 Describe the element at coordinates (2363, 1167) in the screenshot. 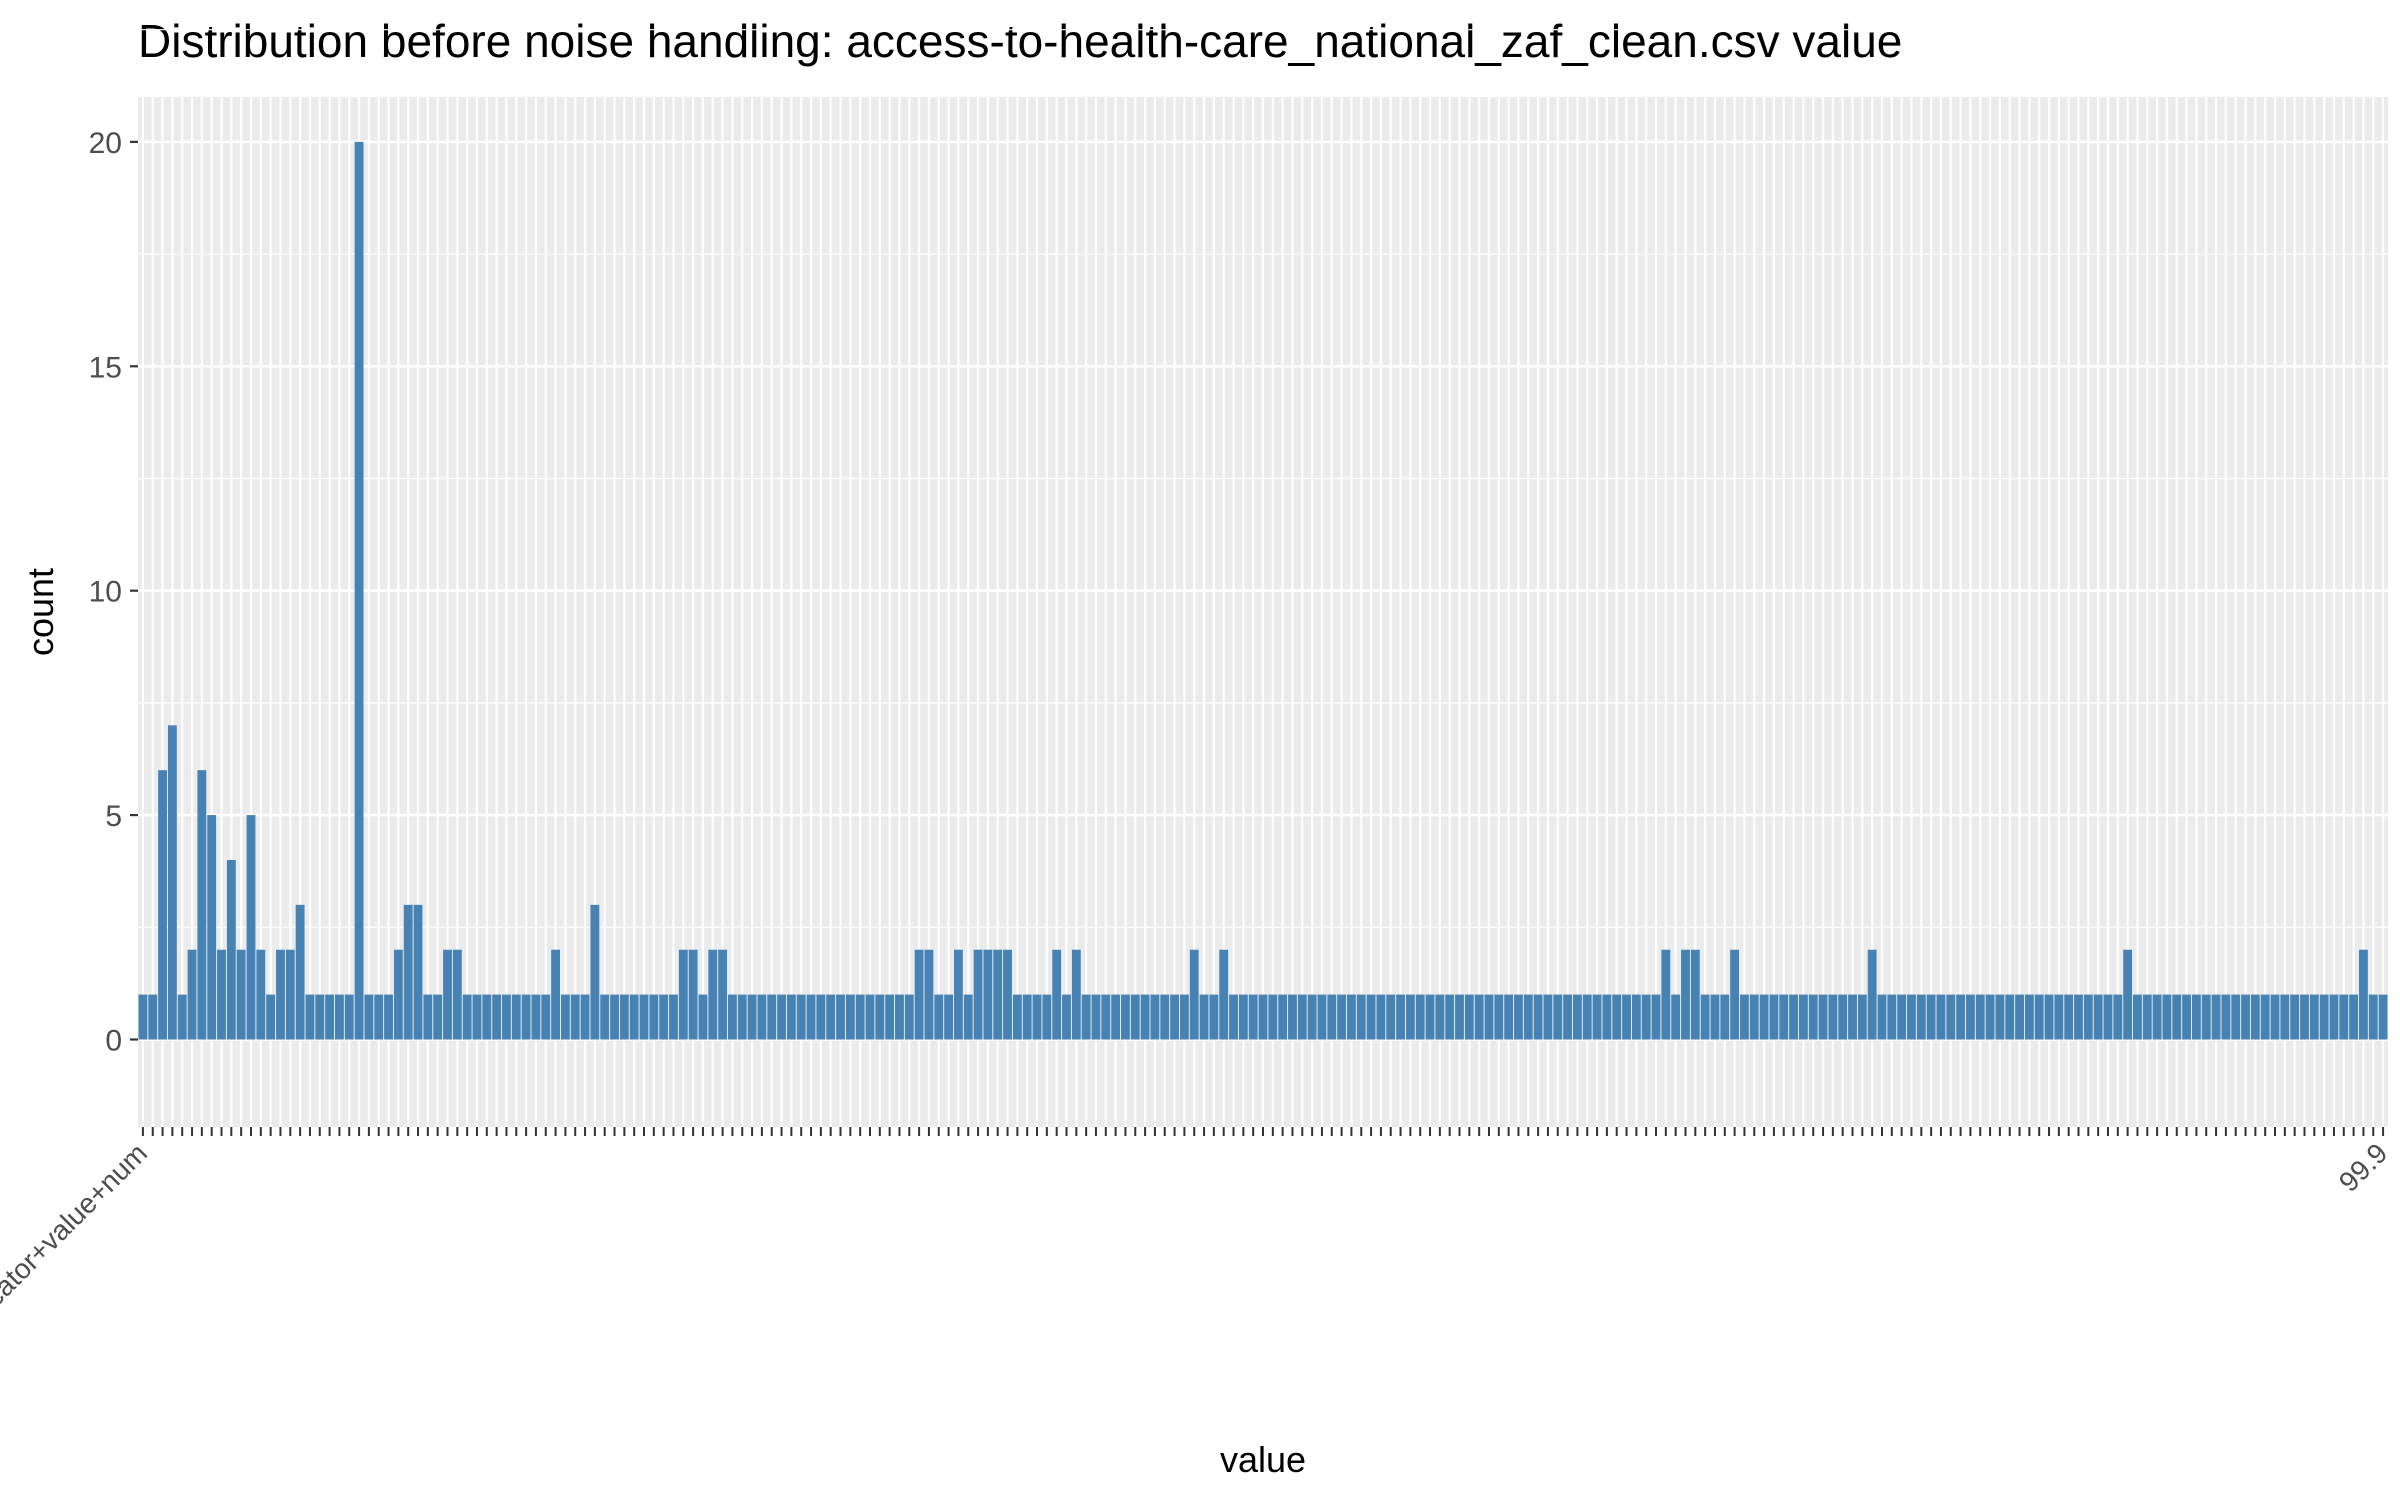

I see `x-tick-label: 99.9` at that location.